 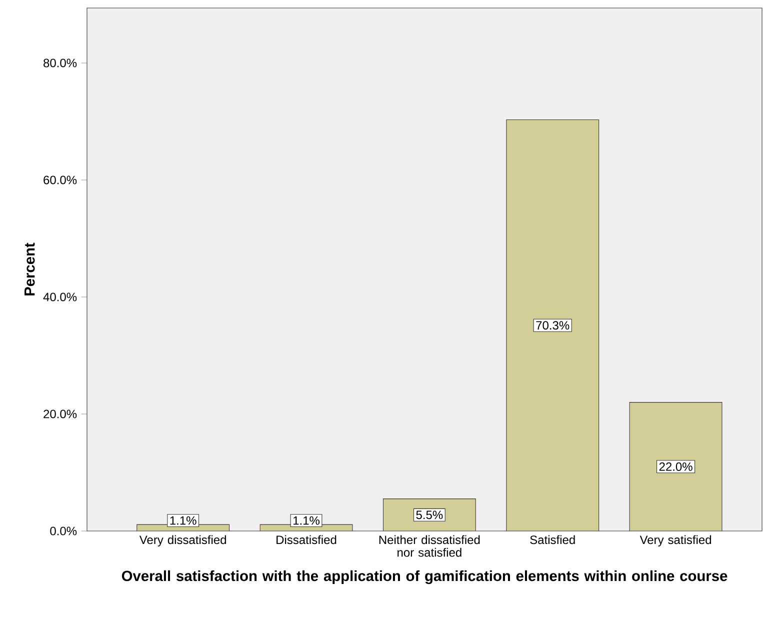 I want to click on y-tick-label: 20.0%, so click(x=60, y=414).